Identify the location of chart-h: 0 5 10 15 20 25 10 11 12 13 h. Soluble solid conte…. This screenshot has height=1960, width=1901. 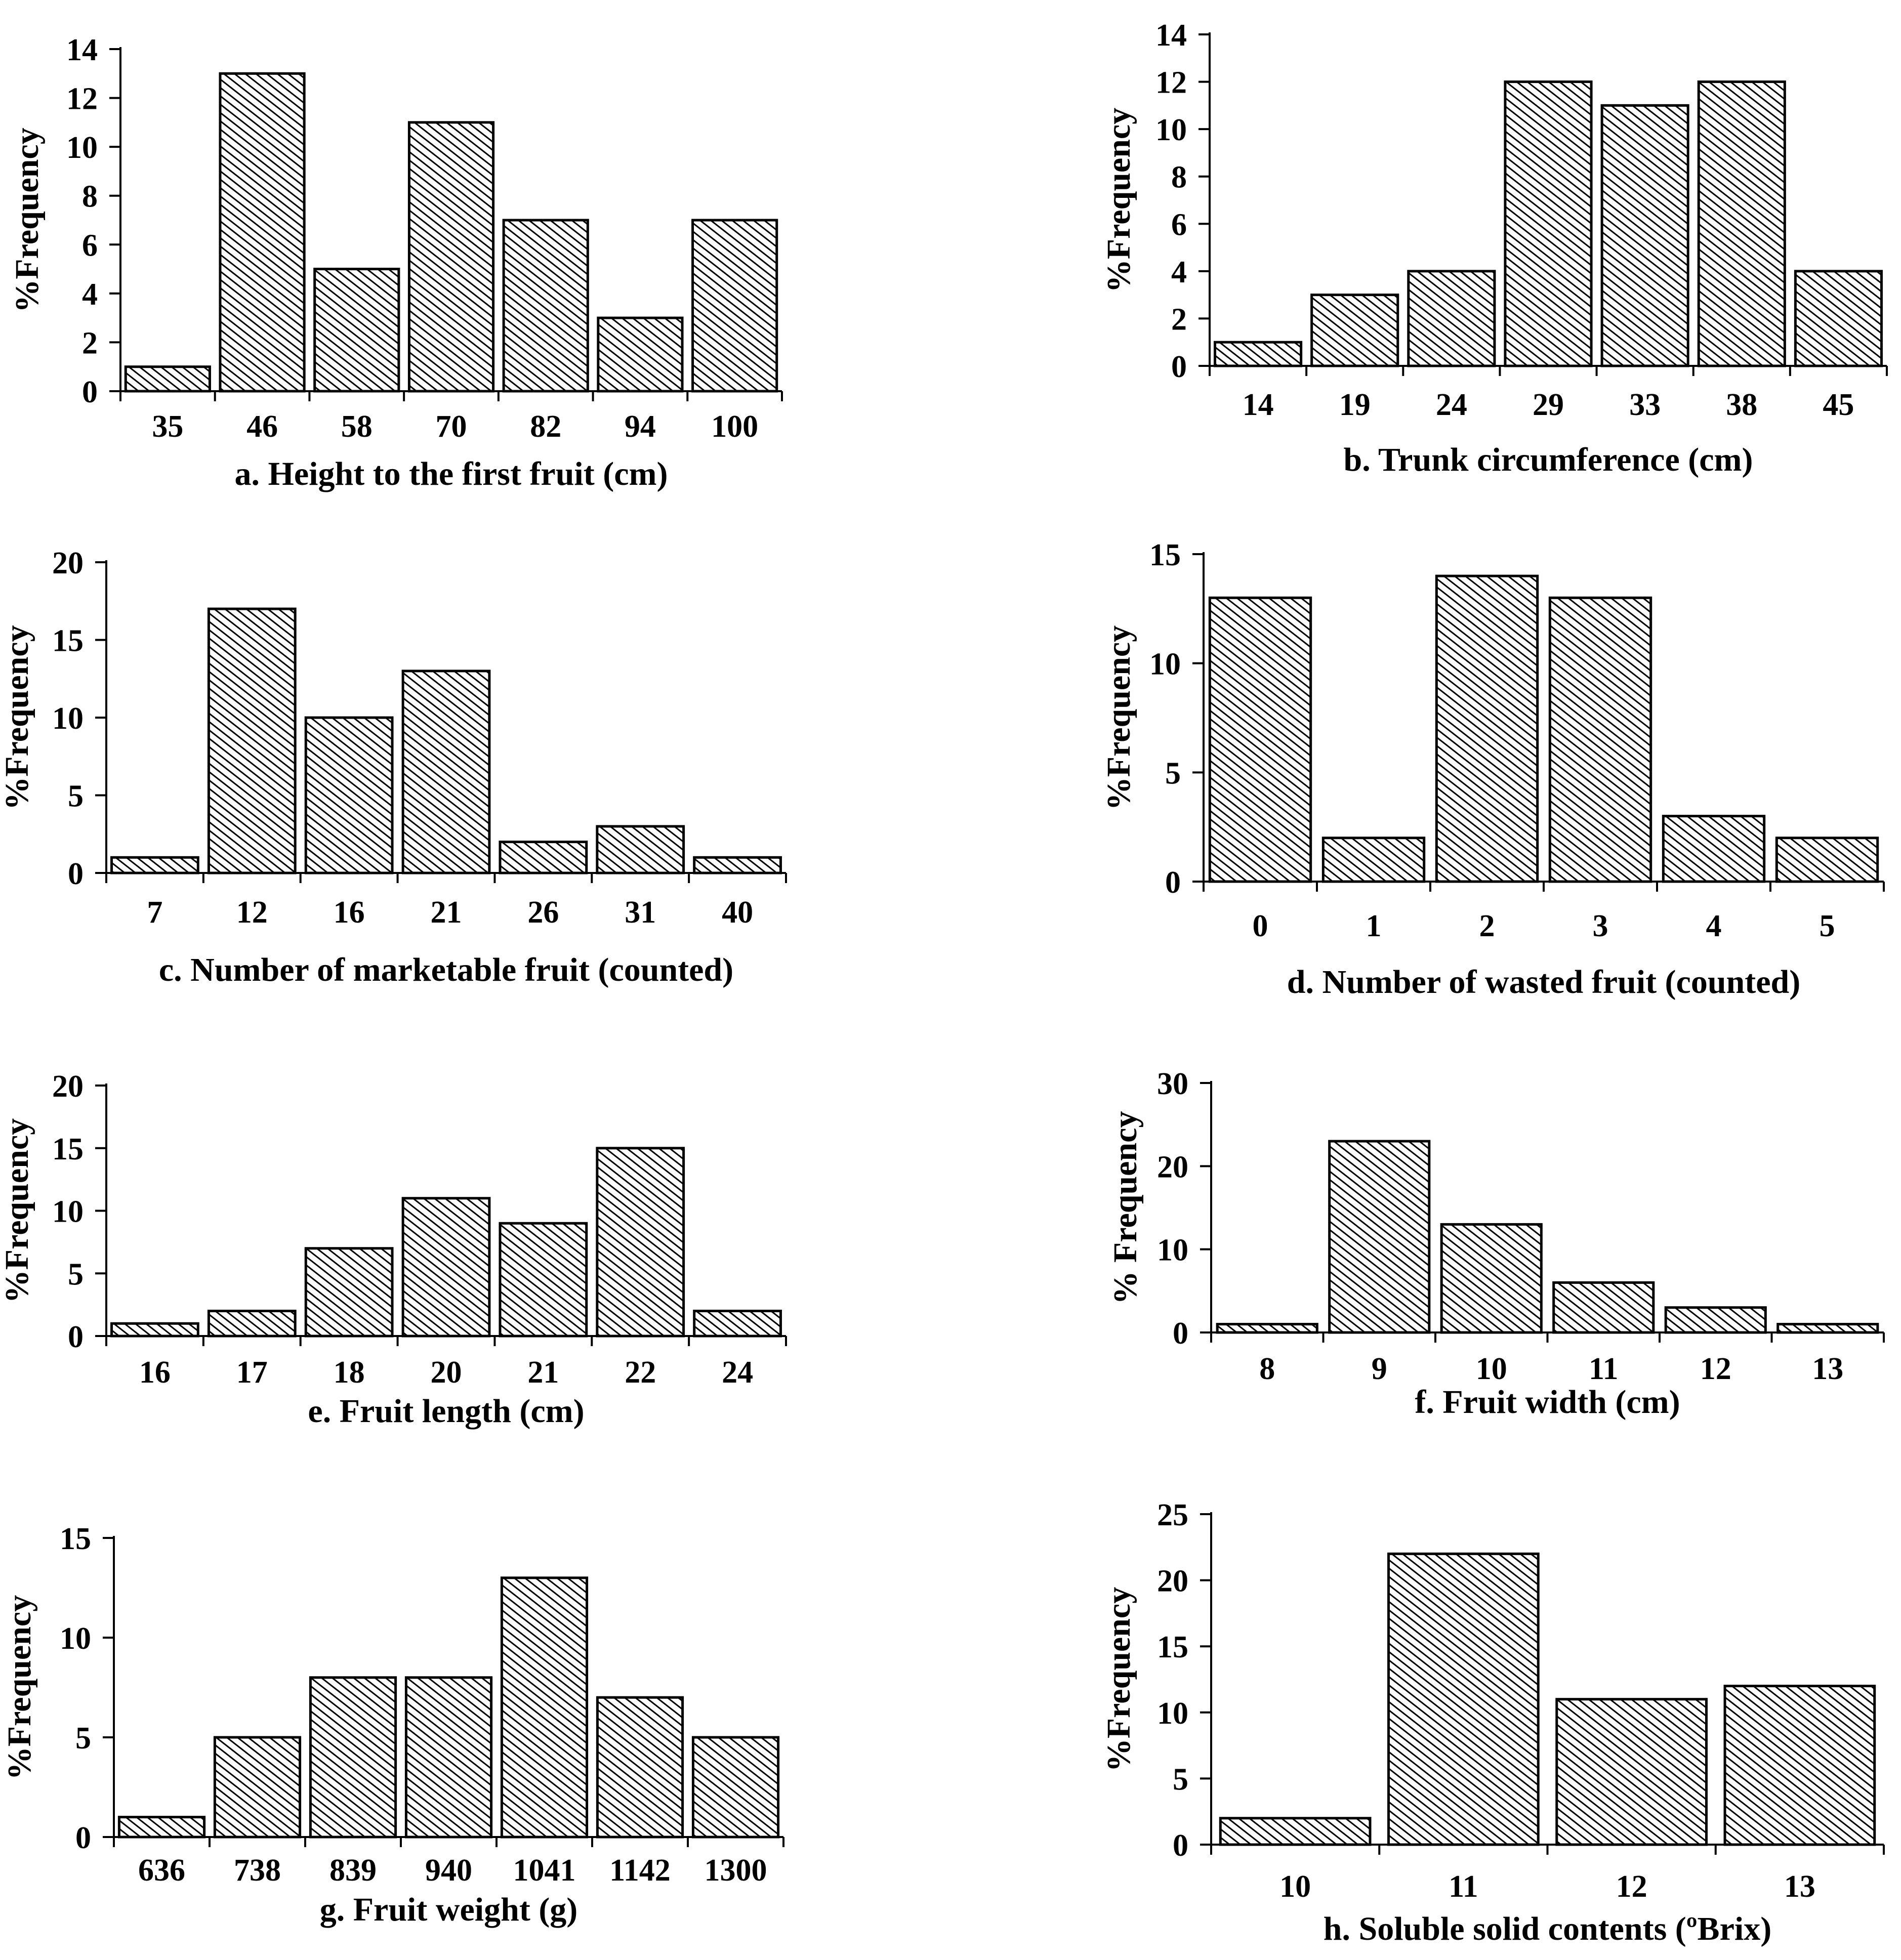
(1492, 1722).